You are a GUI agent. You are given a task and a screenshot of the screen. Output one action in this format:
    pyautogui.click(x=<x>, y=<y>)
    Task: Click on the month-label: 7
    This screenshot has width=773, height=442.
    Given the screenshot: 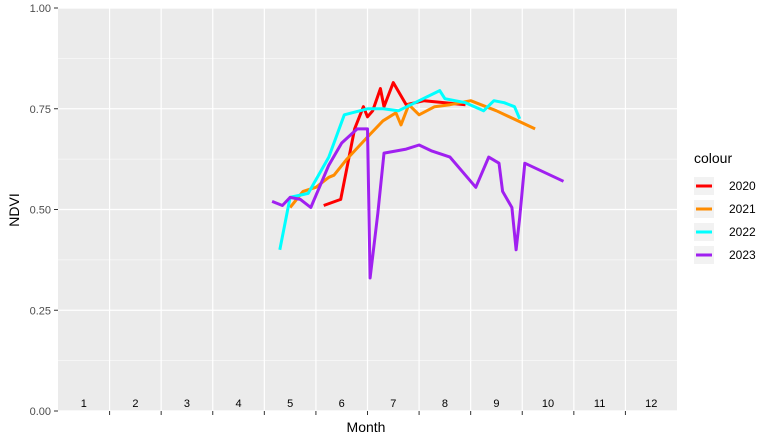 What is the action you would take?
    pyautogui.click(x=393, y=404)
    